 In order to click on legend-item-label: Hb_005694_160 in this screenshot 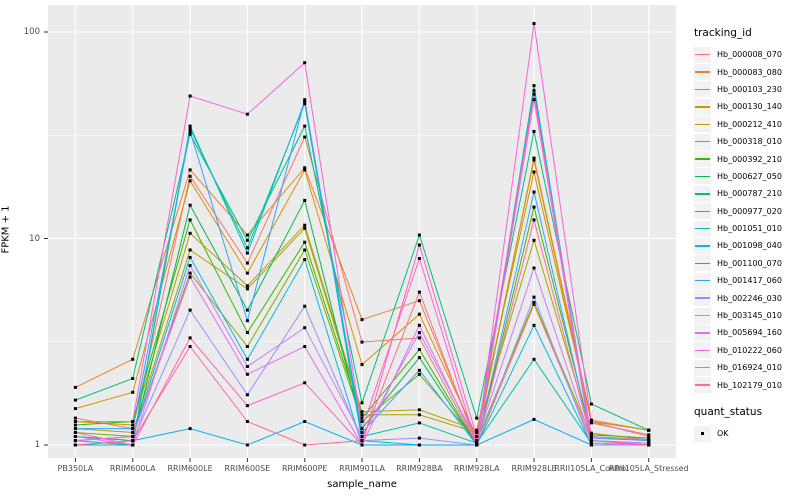, I will do `click(749, 333)`.